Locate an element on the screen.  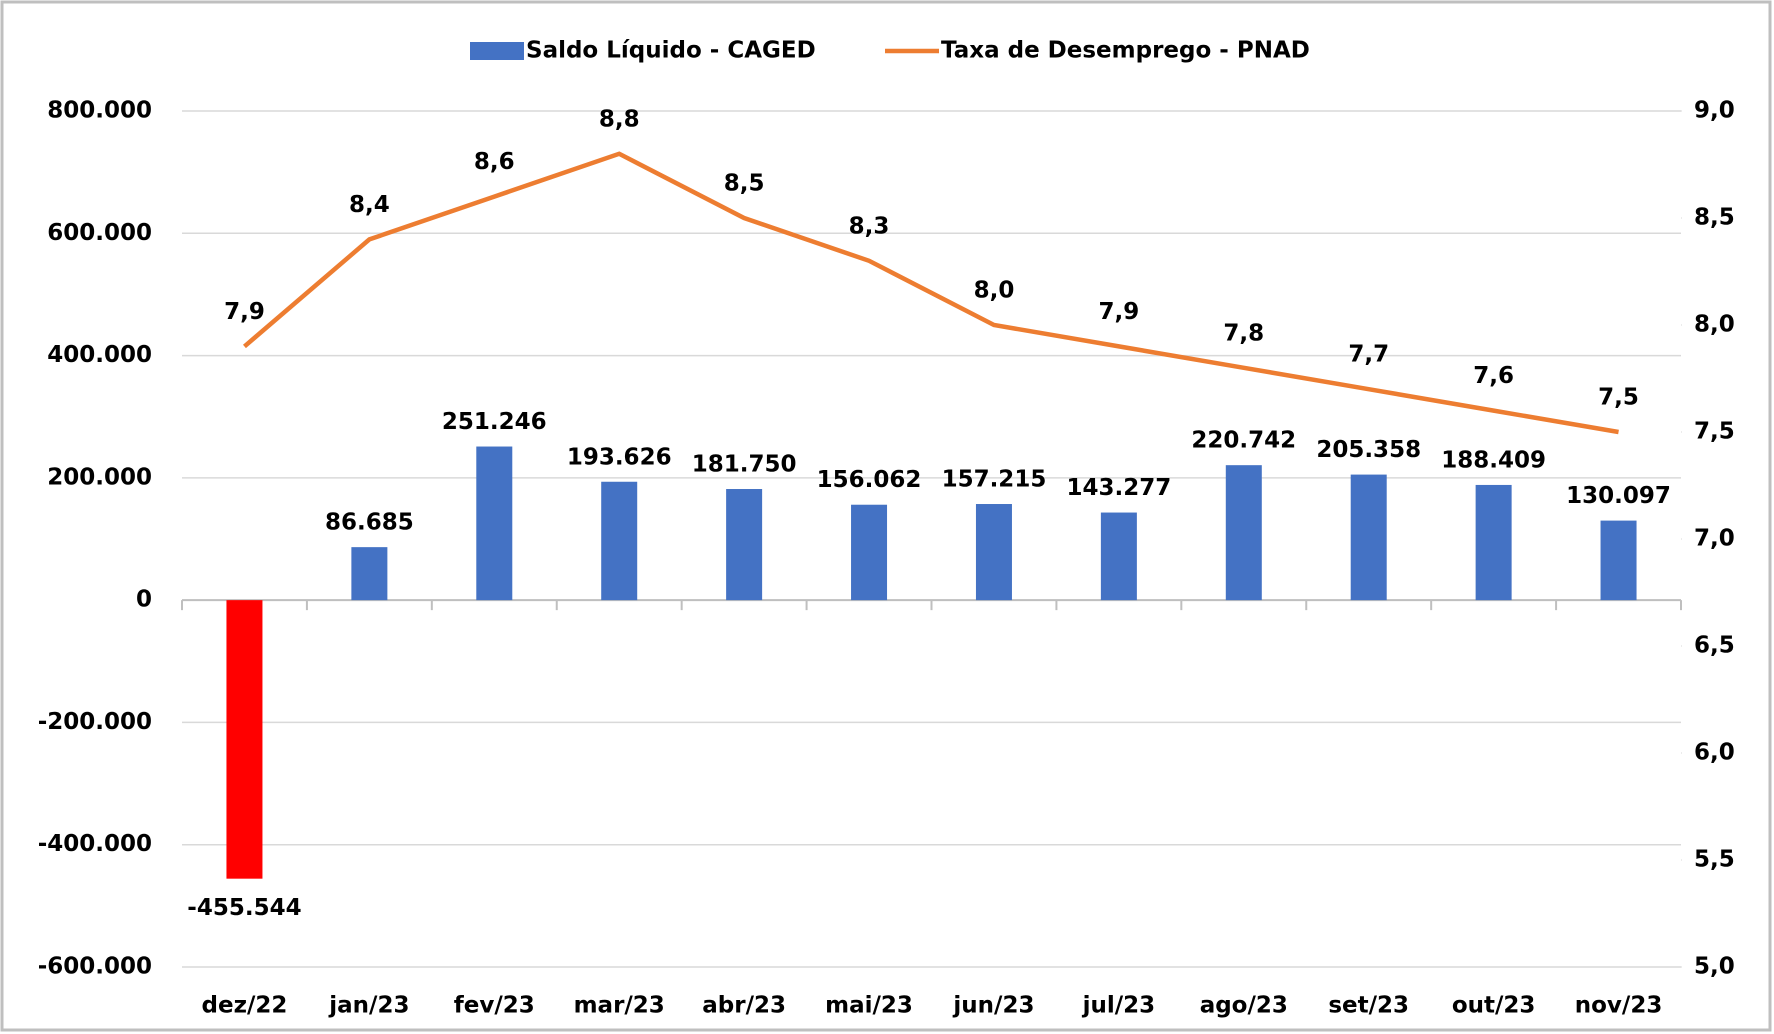
bar-value-label: 86.685 is located at coordinates (369, 523).